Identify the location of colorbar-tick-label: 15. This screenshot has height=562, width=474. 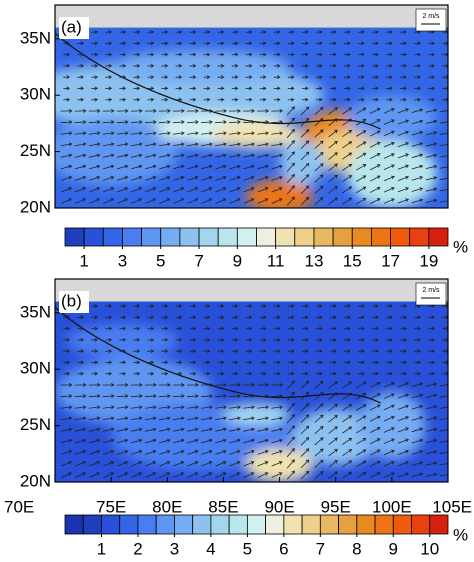
(352, 260).